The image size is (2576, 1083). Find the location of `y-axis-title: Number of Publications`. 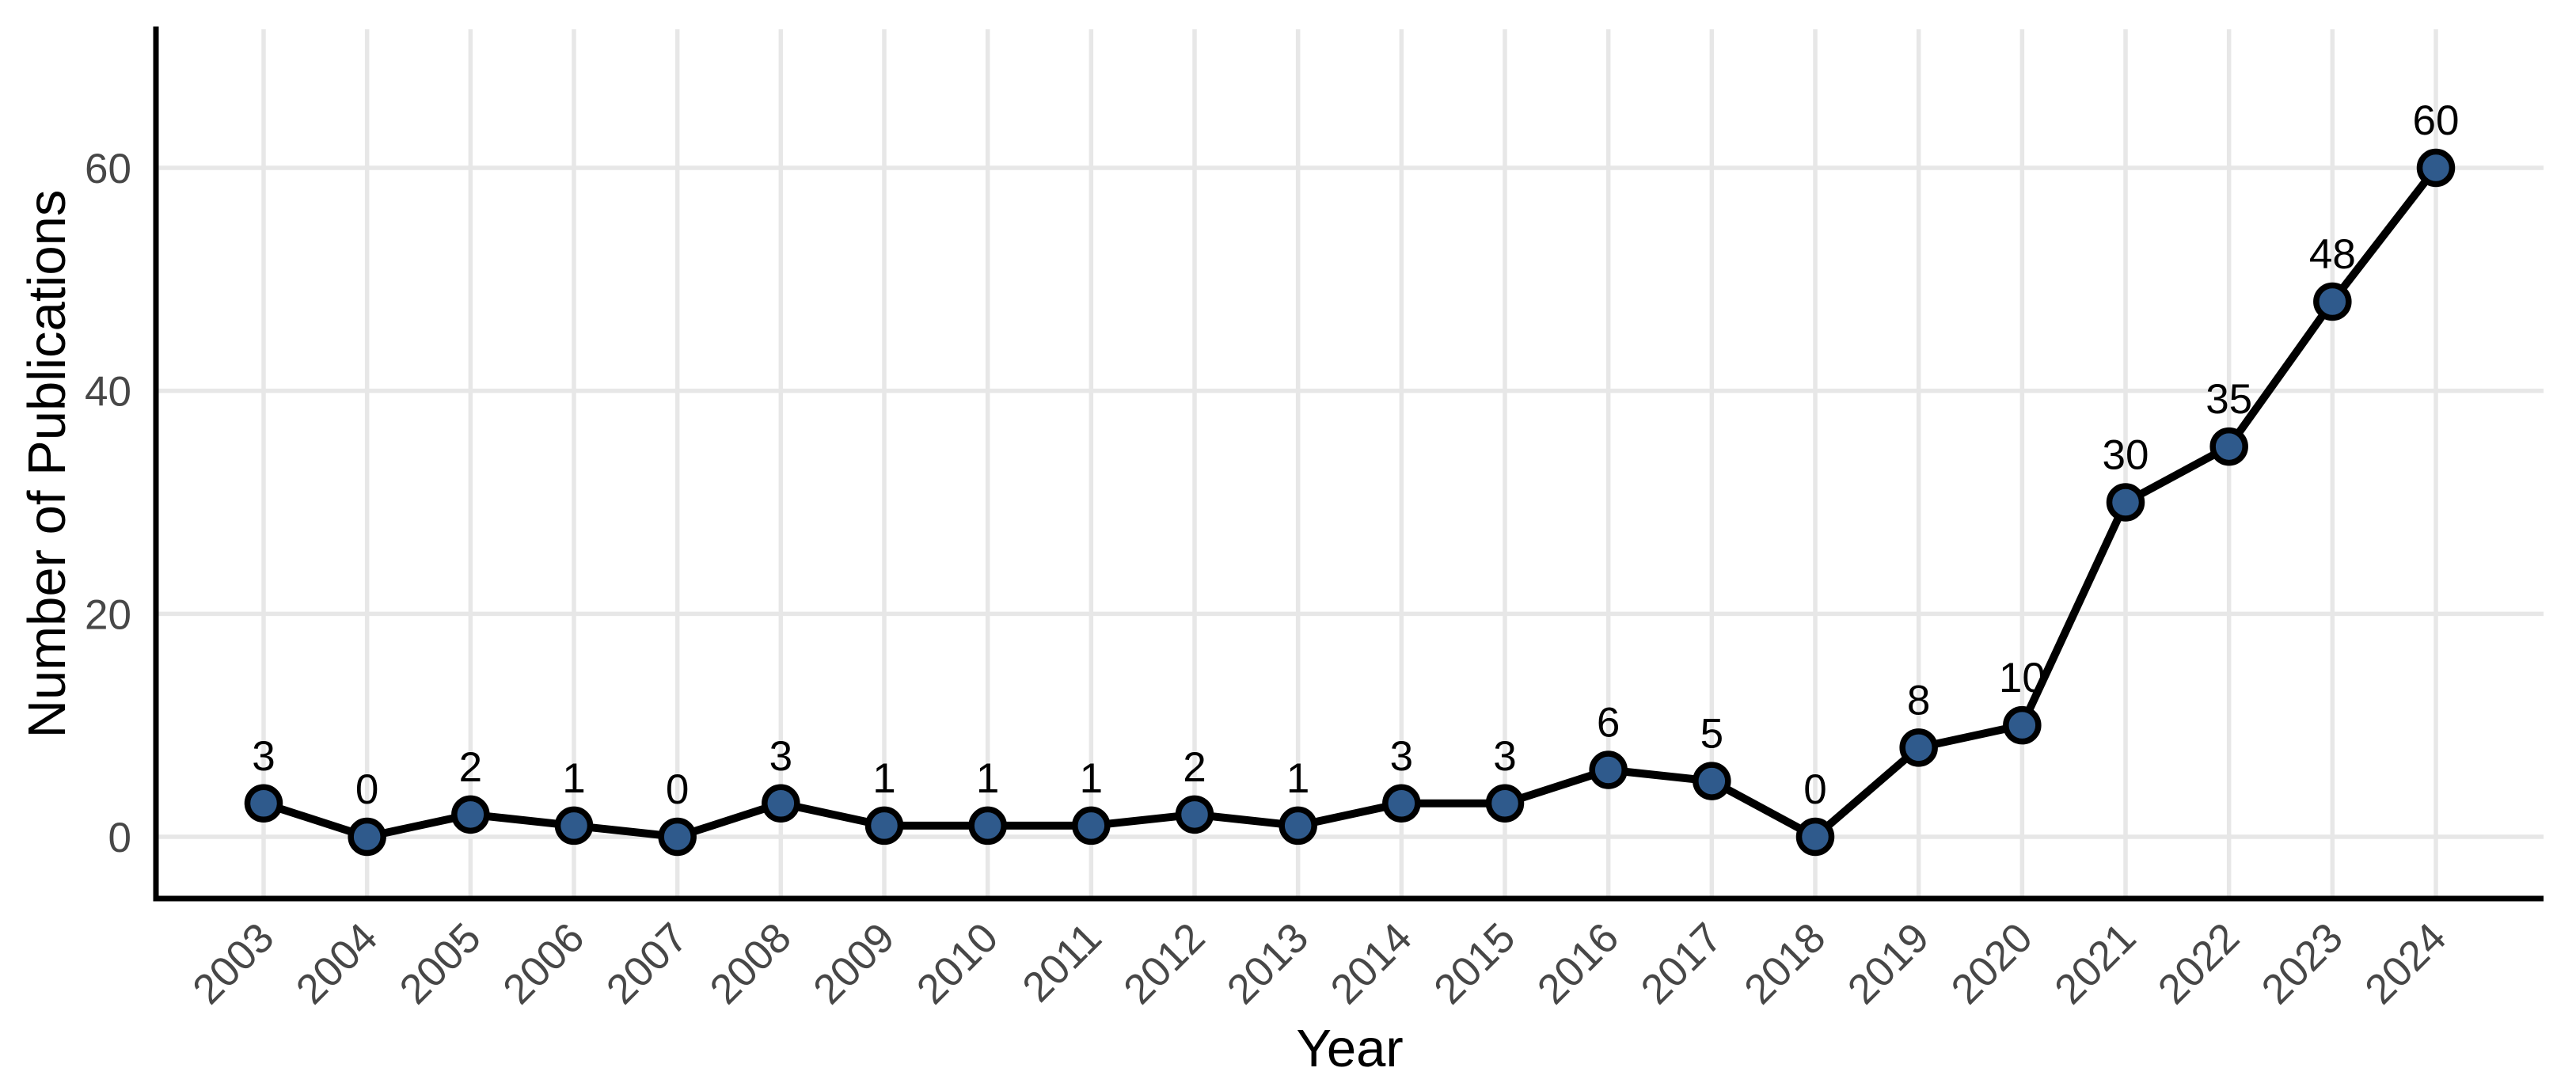

y-axis-title: Number of Publications is located at coordinates (47, 464).